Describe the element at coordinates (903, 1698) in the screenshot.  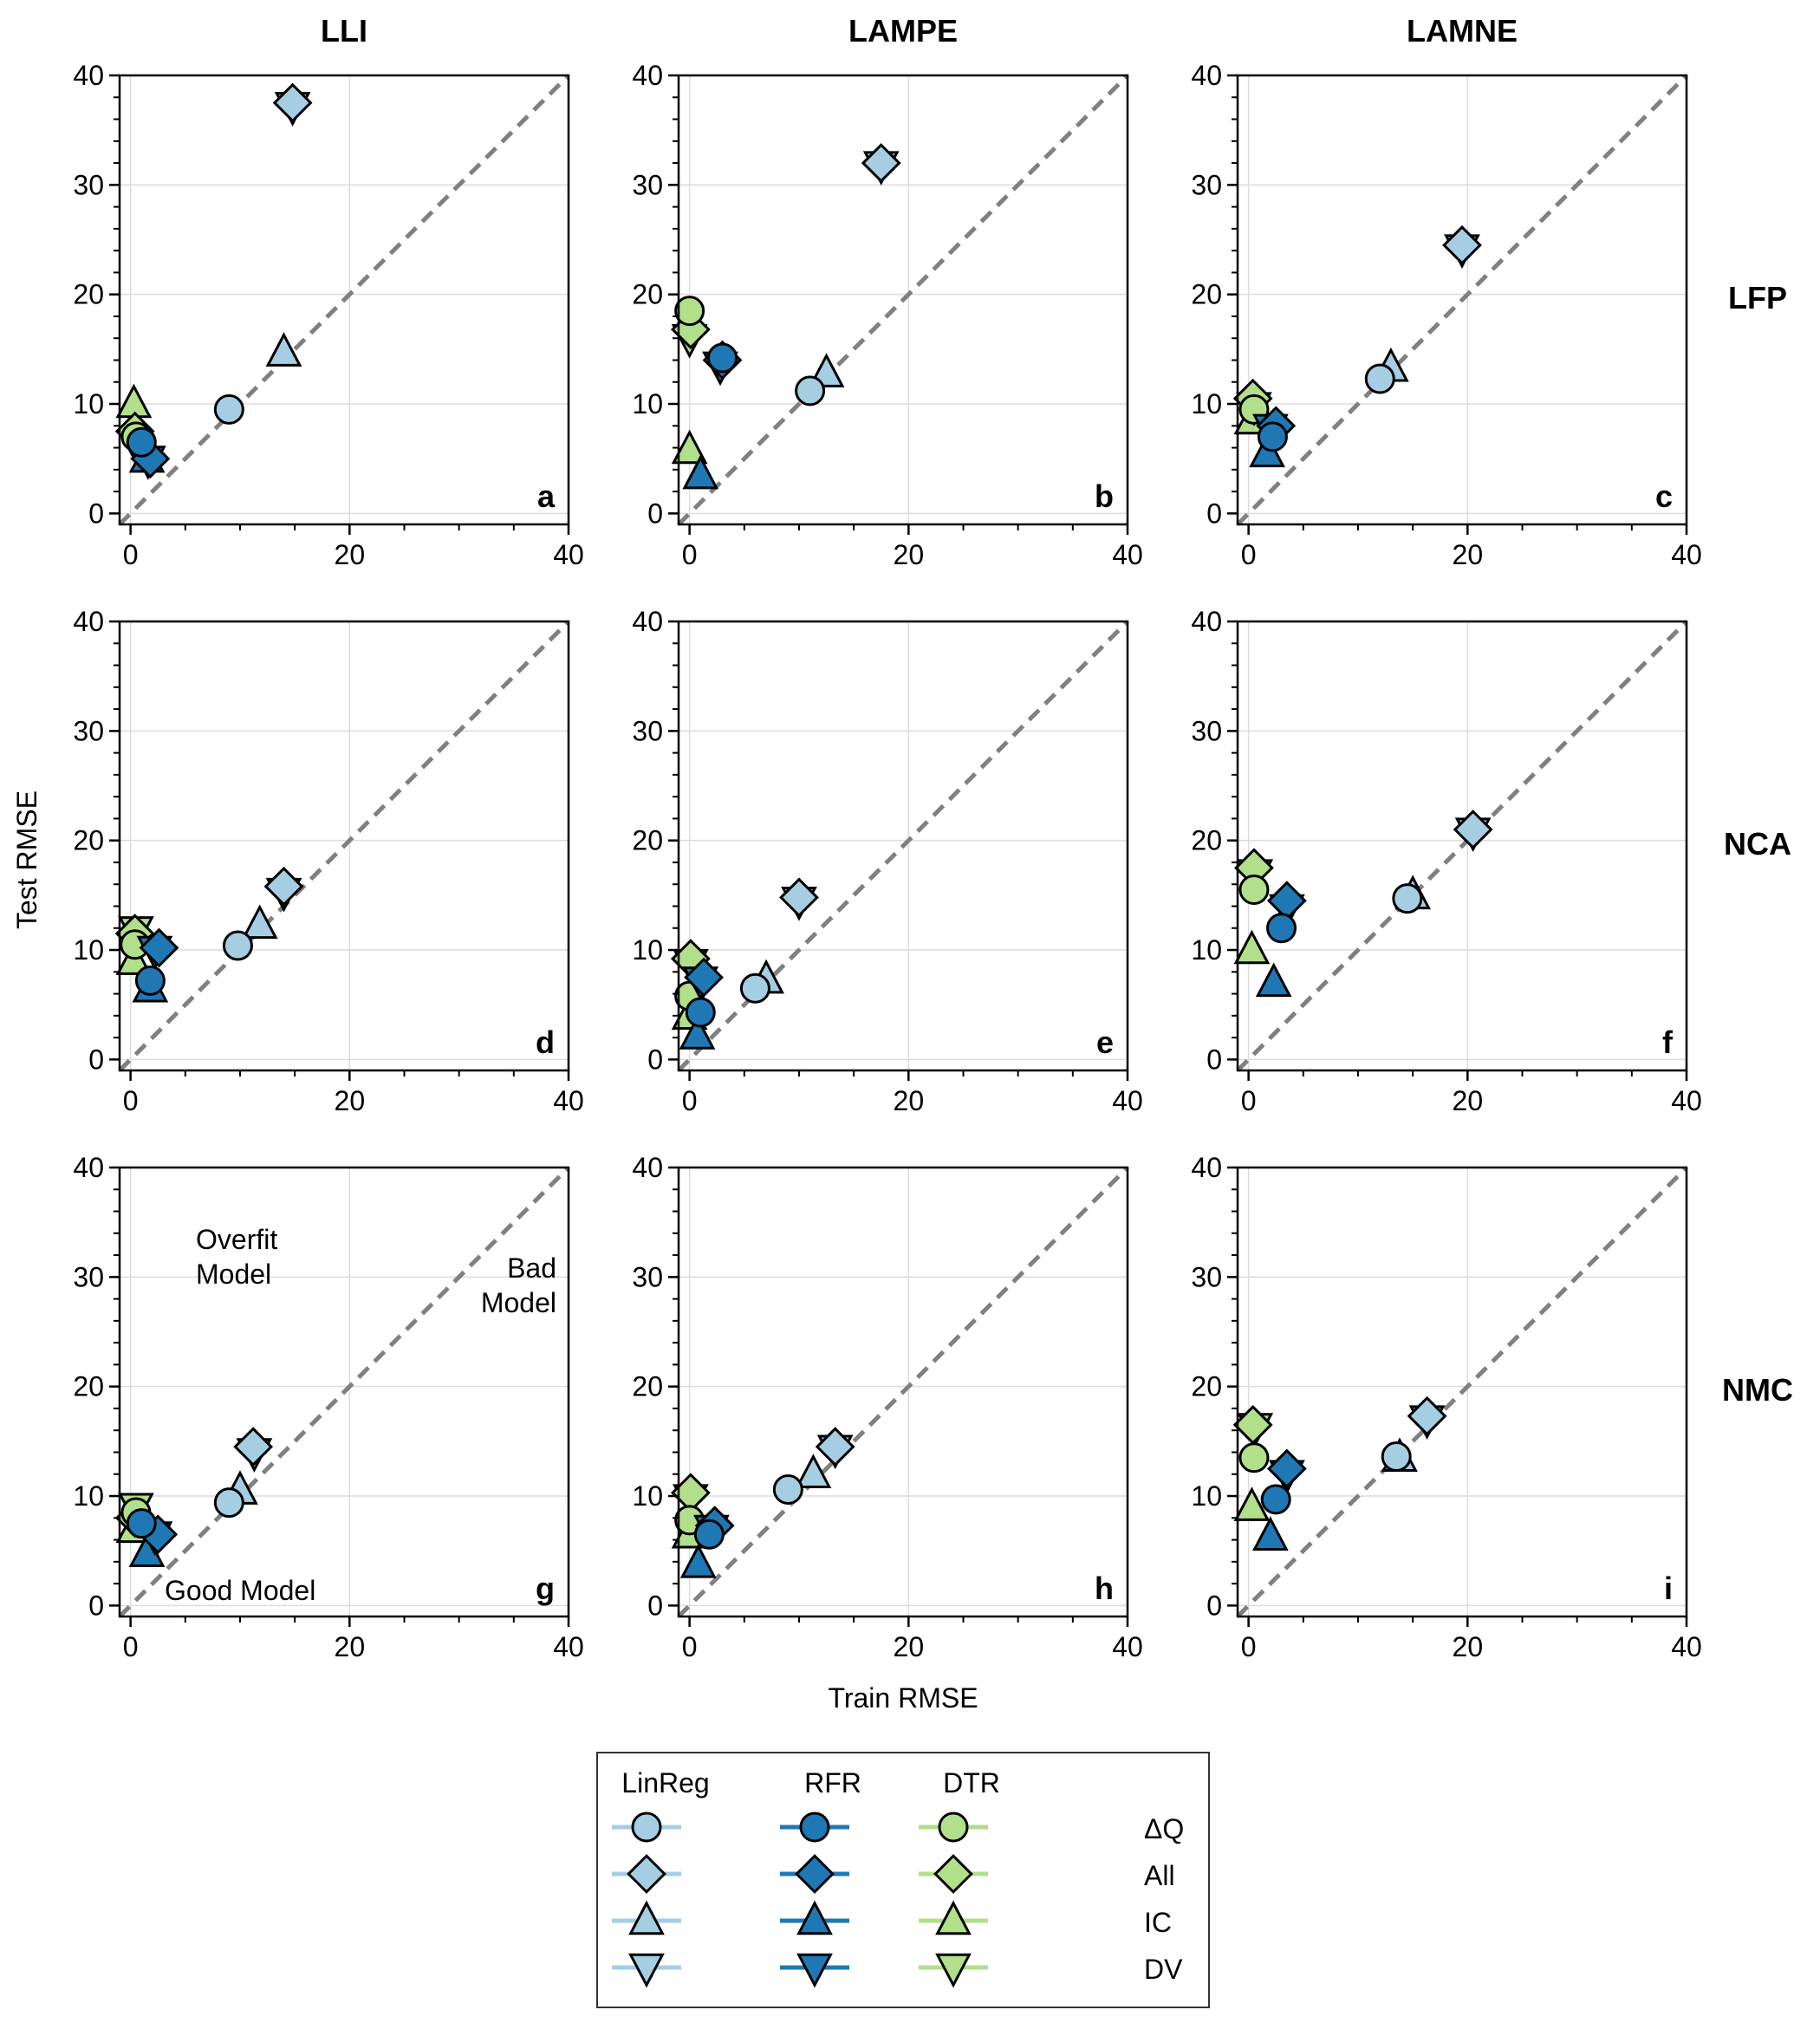
I see `x-axis-label: Train RMSE` at that location.